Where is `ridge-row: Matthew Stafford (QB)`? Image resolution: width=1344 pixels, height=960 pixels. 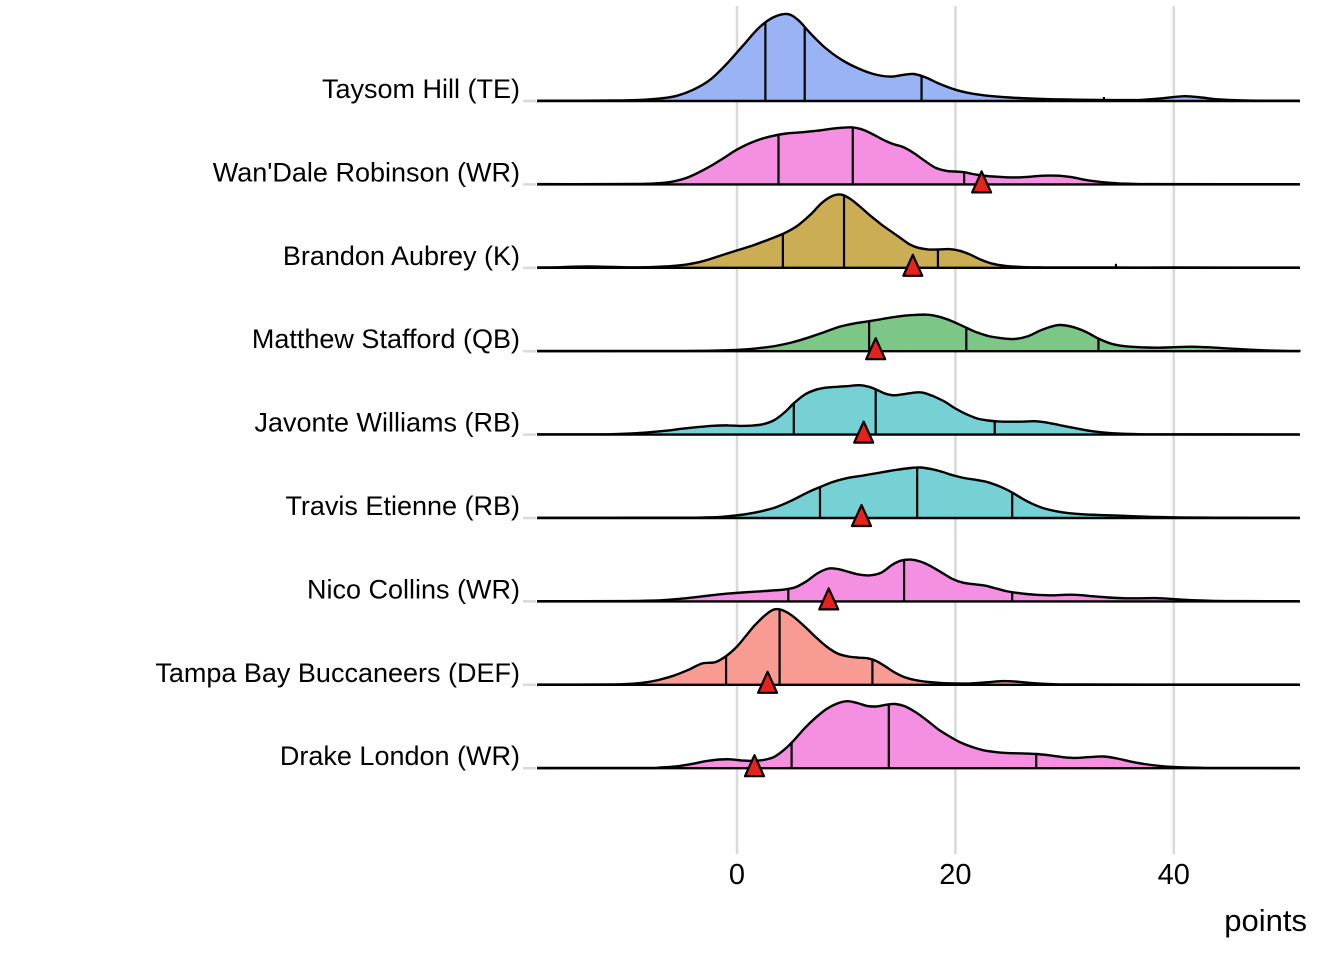 ridge-row: Matthew Stafford (QB) is located at coordinates (776, 337).